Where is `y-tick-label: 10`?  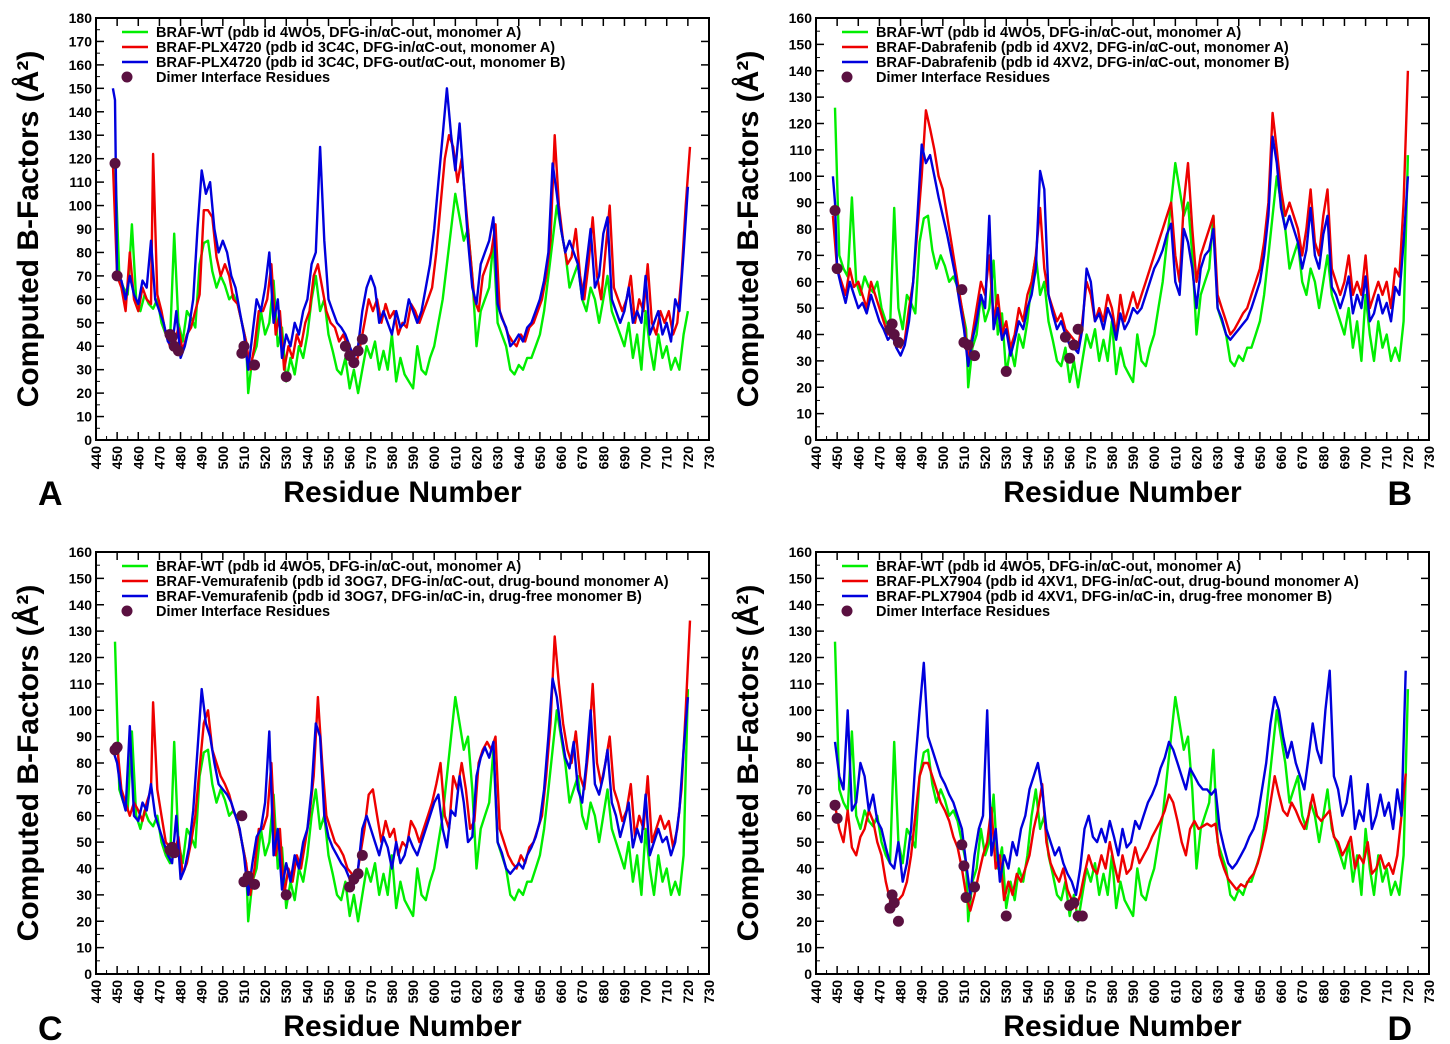 y-tick-label: 10 is located at coordinates (804, 948).